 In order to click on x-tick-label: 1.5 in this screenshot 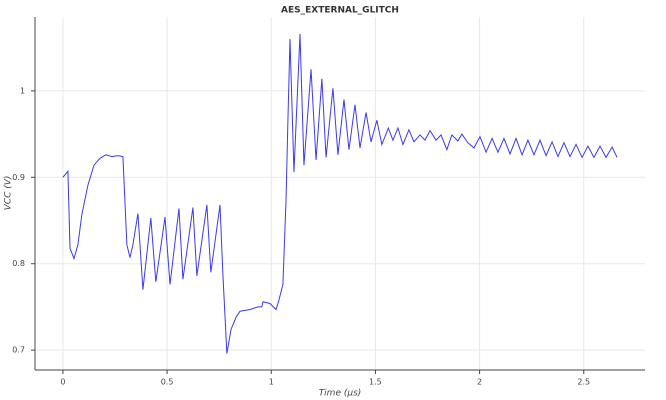, I will do `click(375, 382)`.